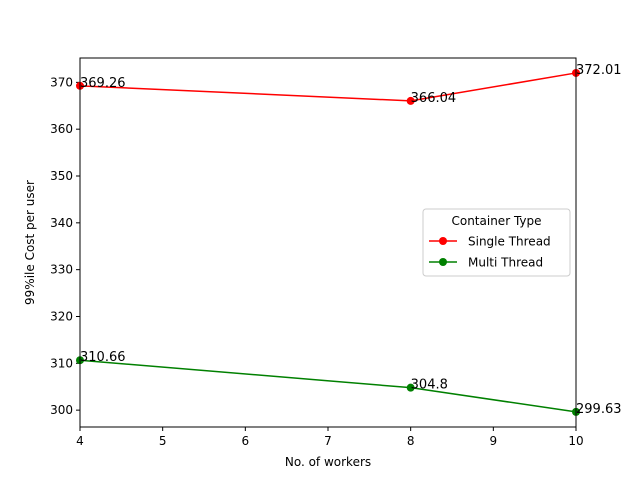 This screenshot has height=480, width=640. What do you see at coordinates (509, 242) in the screenshot?
I see `legend-label-single-thread: Single Thread` at bounding box center [509, 242].